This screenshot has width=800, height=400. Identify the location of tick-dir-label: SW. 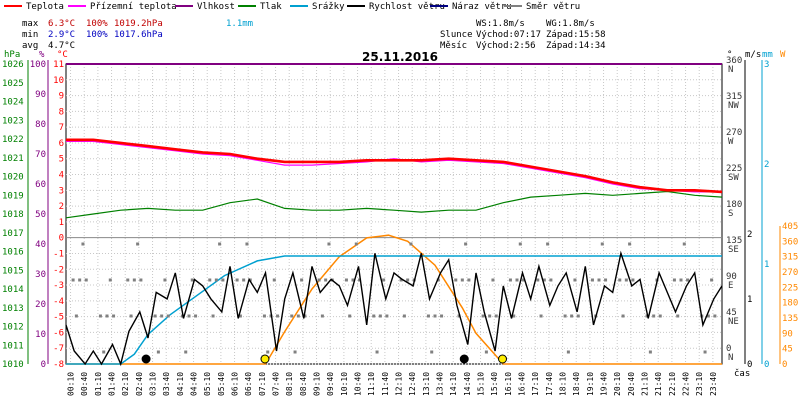
(733, 178).